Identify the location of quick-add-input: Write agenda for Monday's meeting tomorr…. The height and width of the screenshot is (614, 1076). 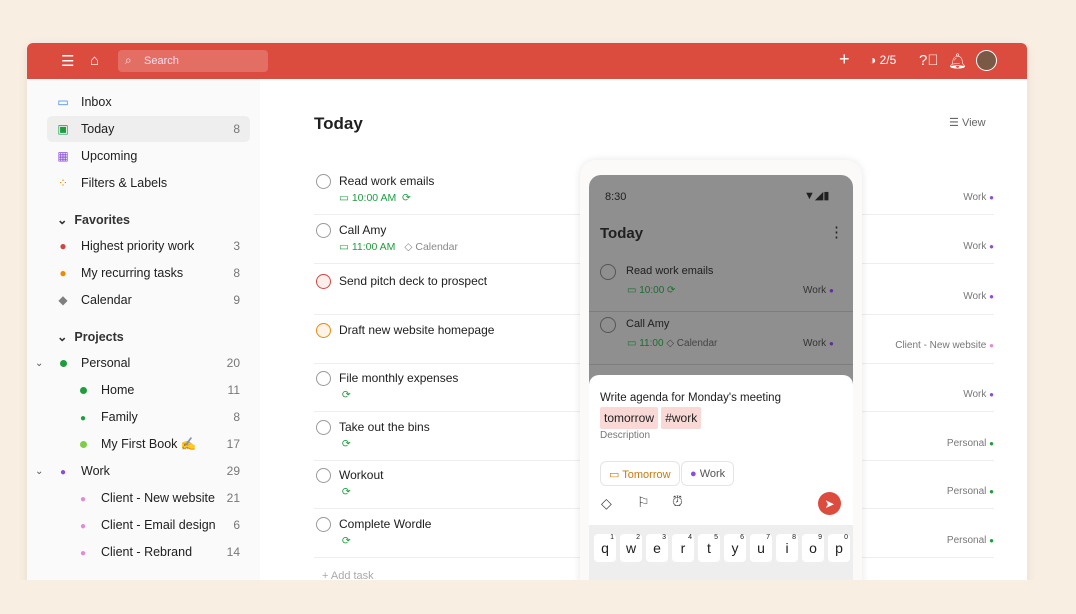
(722, 409).